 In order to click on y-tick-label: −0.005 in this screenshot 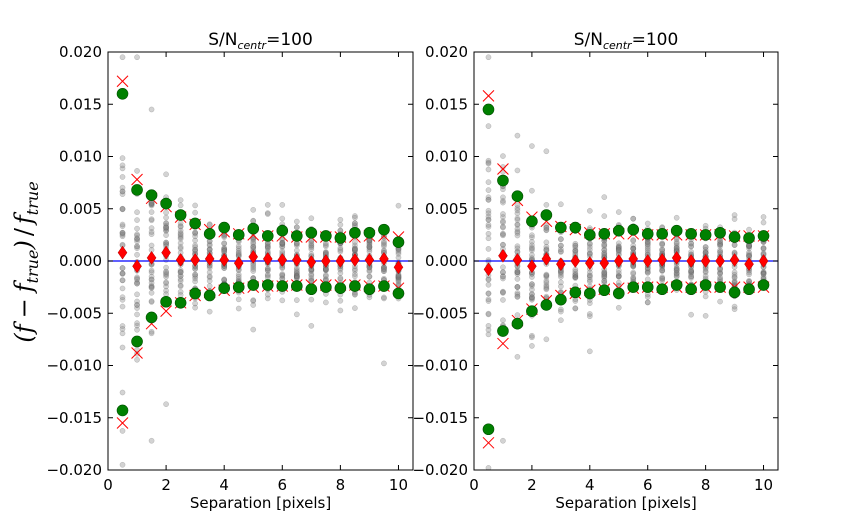, I will do `click(440, 313)`.